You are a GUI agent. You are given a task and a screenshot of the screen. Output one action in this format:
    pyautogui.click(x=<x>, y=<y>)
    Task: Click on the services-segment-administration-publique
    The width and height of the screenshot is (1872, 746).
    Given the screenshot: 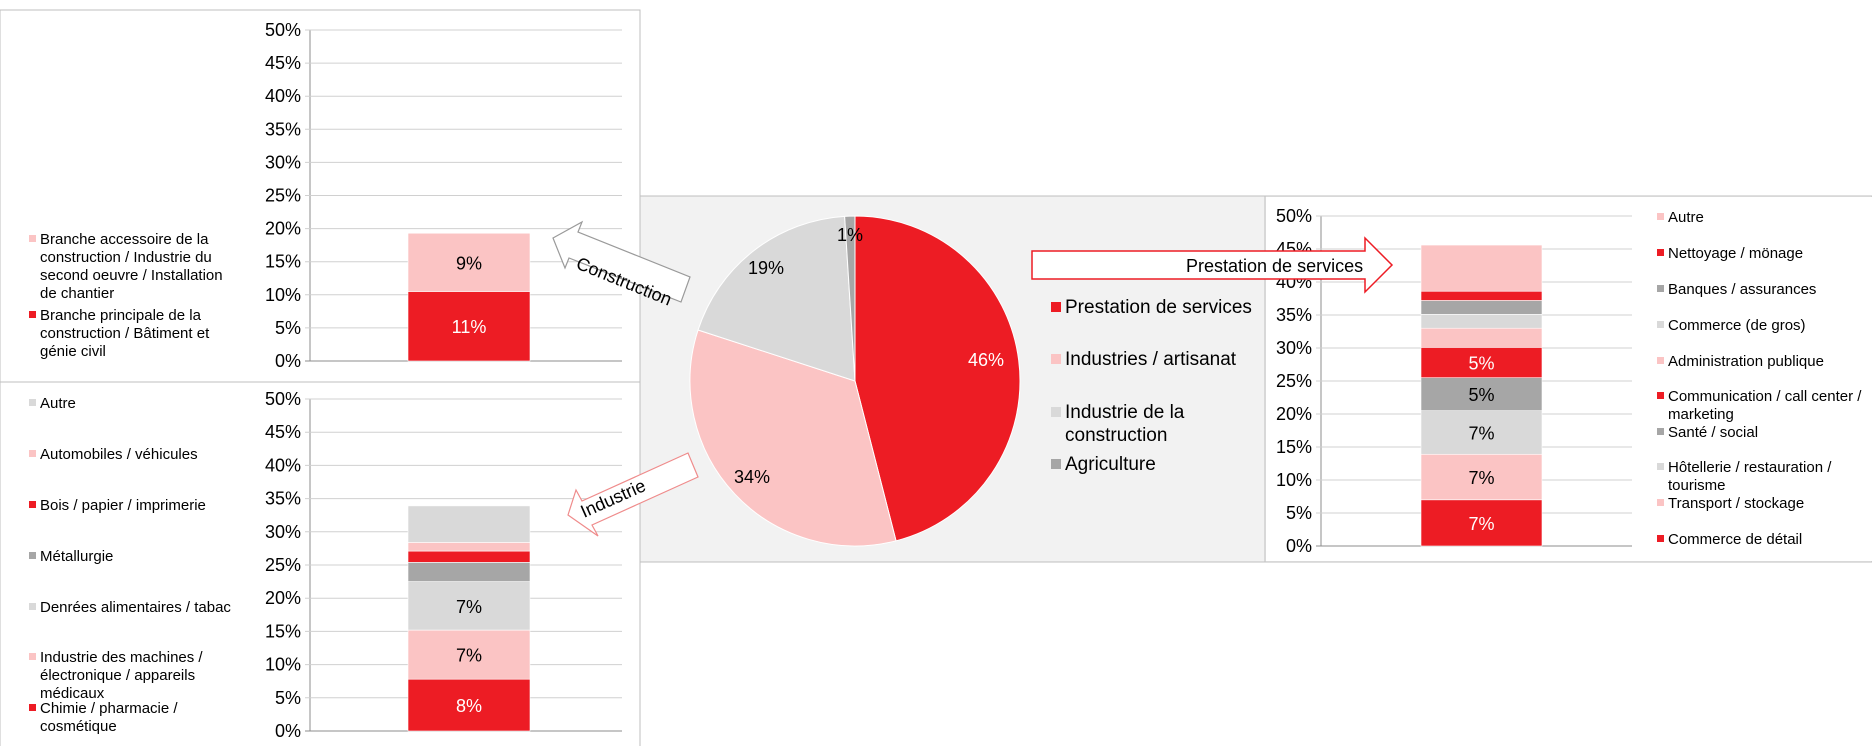 What is the action you would take?
    pyautogui.click(x=1481, y=337)
    